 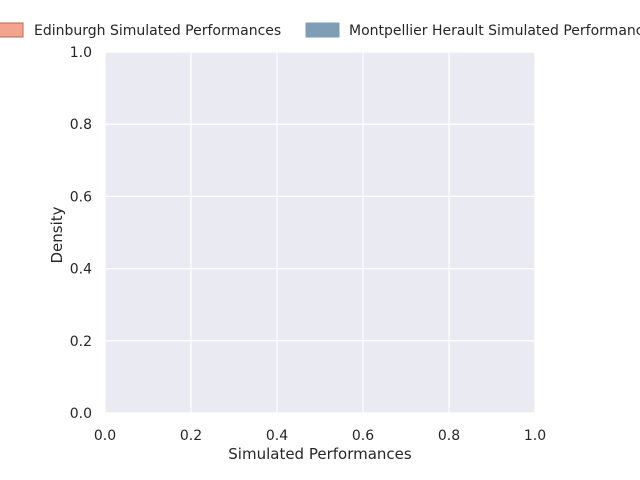 What do you see at coordinates (81, 342) in the screenshot?
I see `y-tick-label-1: 0.2` at bounding box center [81, 342].